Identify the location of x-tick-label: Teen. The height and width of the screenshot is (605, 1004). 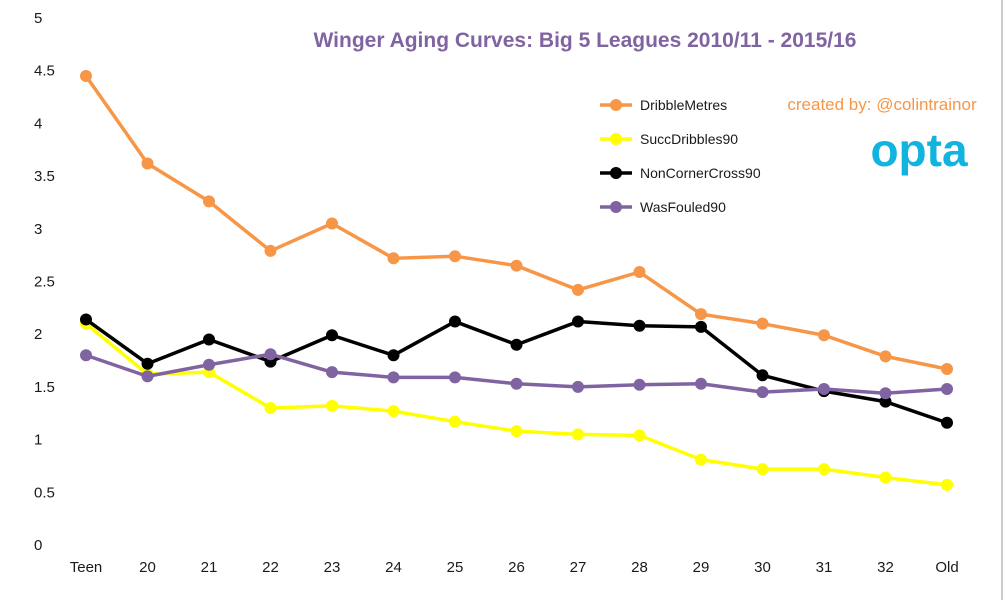
(86, 567).